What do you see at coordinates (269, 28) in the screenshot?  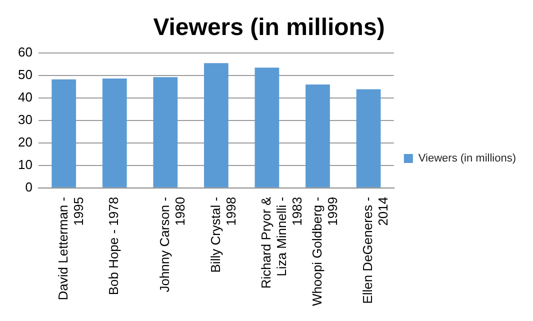 I see `chart-title: Viewers (in millions)` at bounding box center [269, 28].